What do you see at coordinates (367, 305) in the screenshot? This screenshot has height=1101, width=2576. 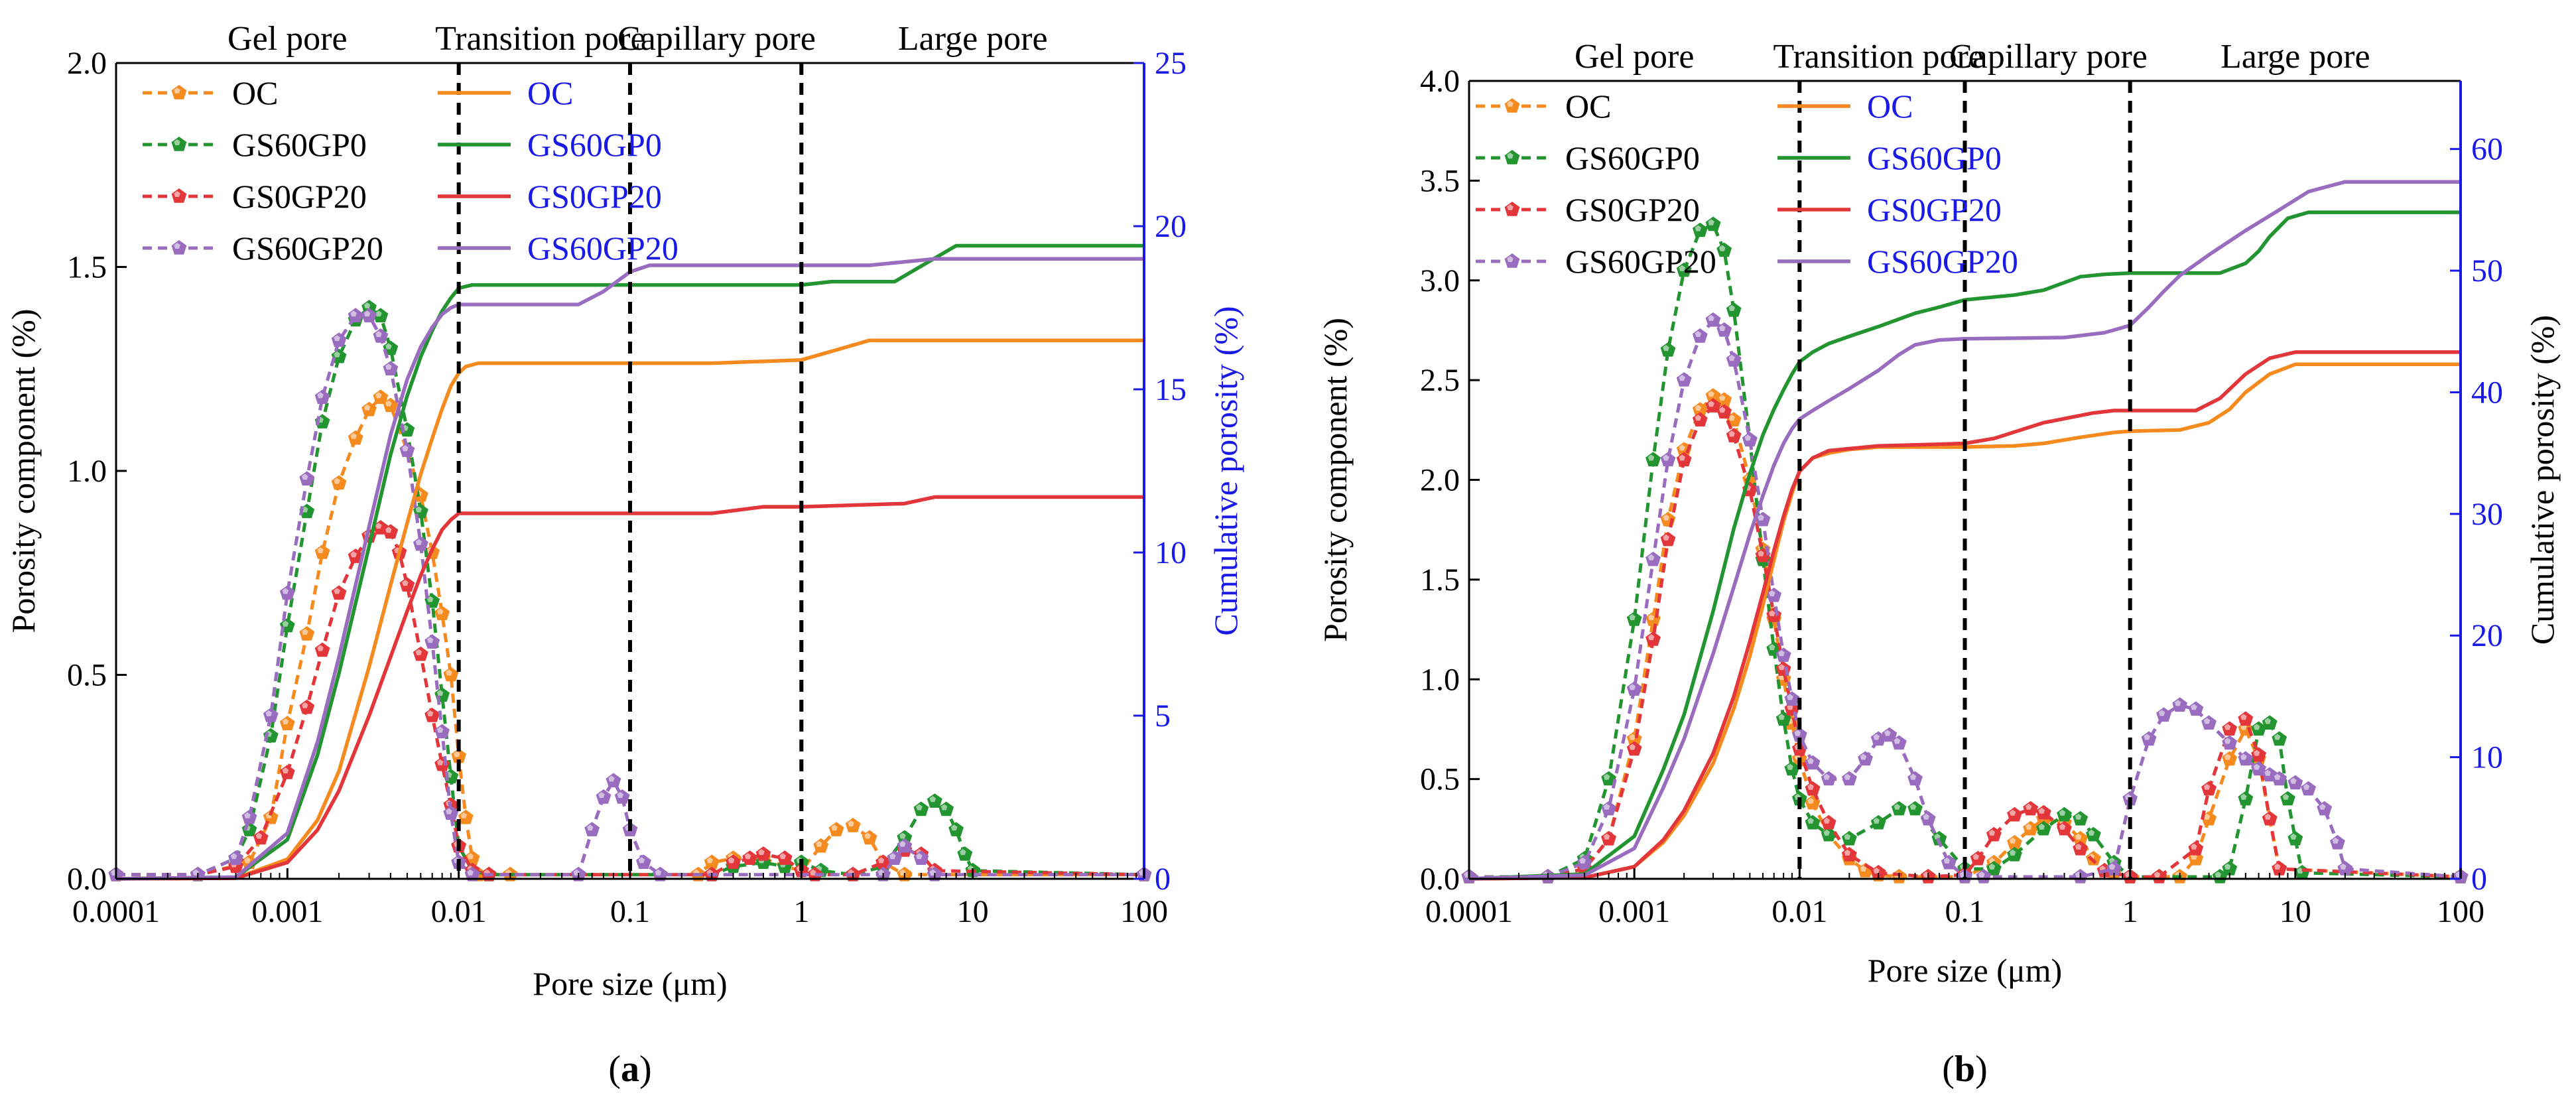 I see `point-gs60gp0-10-a-highlight` at bounding box center [367, 305].